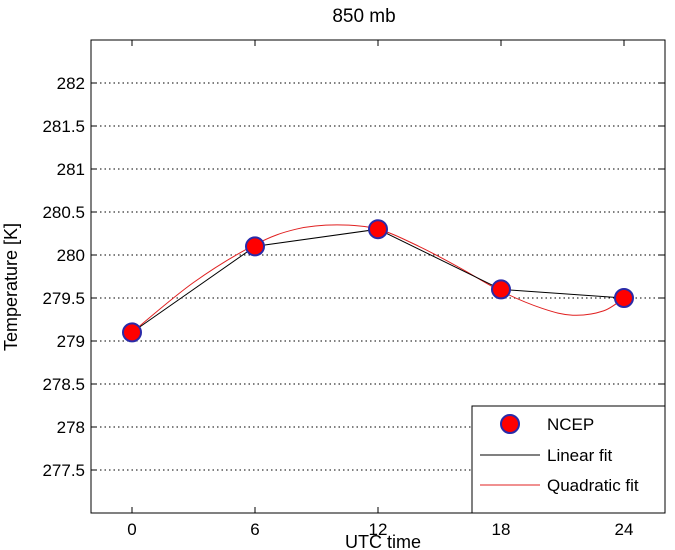  Describe the element at coordinates (378, 529) in the screenshot. I see `x-tick-label: 12` at that location.